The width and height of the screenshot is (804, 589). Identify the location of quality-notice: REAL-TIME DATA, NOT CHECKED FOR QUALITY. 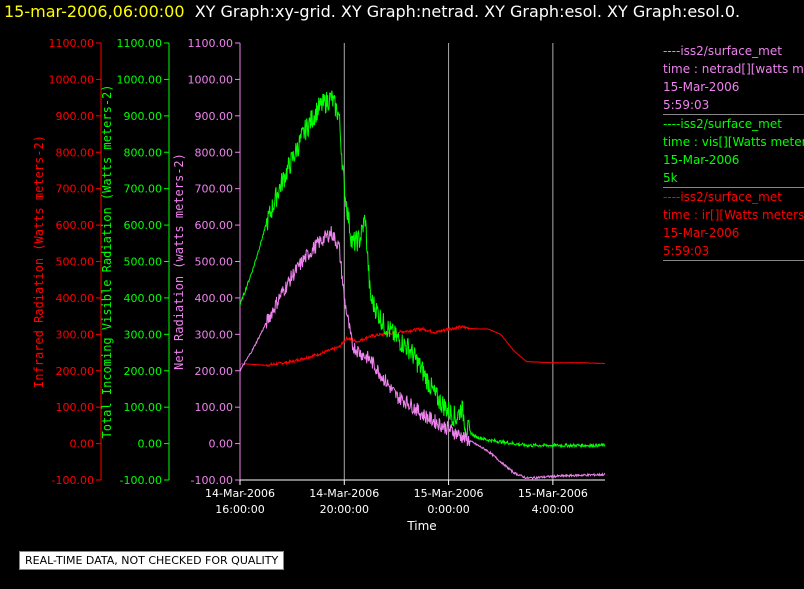
(152, 560).